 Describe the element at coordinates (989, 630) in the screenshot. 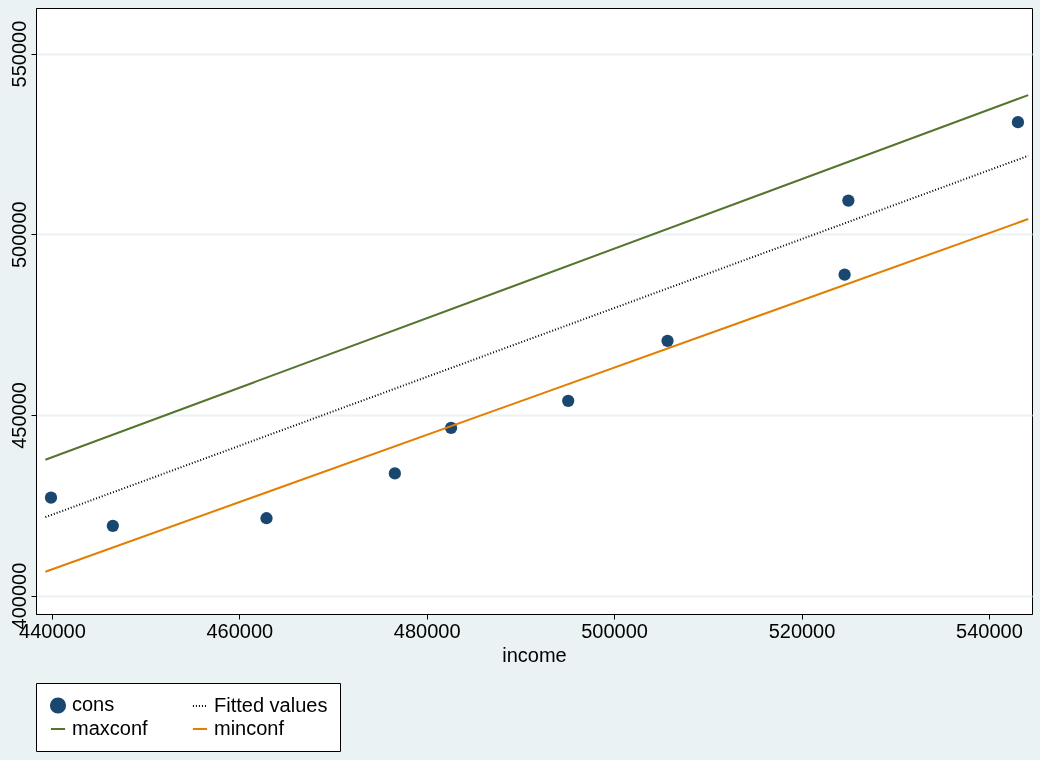

I see `x-tick-label: 540000` at that location.